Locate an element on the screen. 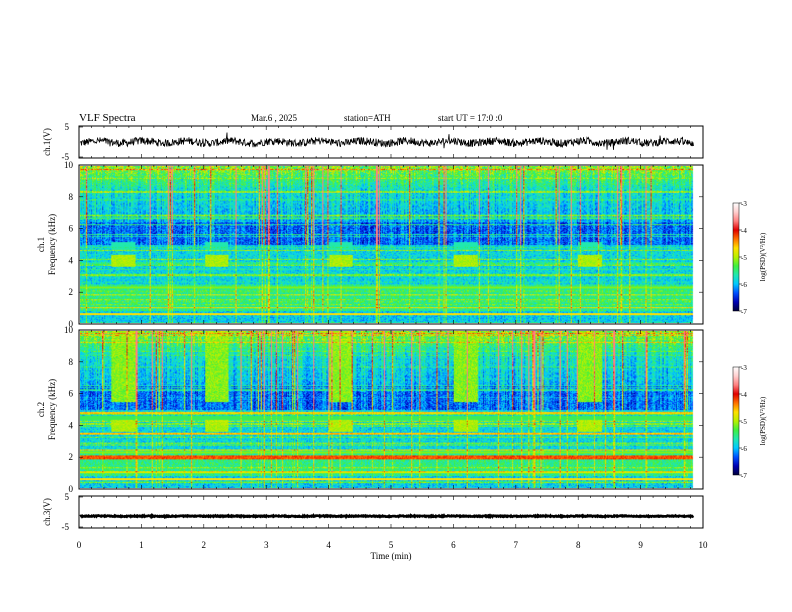 This screenshot has width=792, height=612. x-tick-label: 10 is located at coordinates (704, 545).